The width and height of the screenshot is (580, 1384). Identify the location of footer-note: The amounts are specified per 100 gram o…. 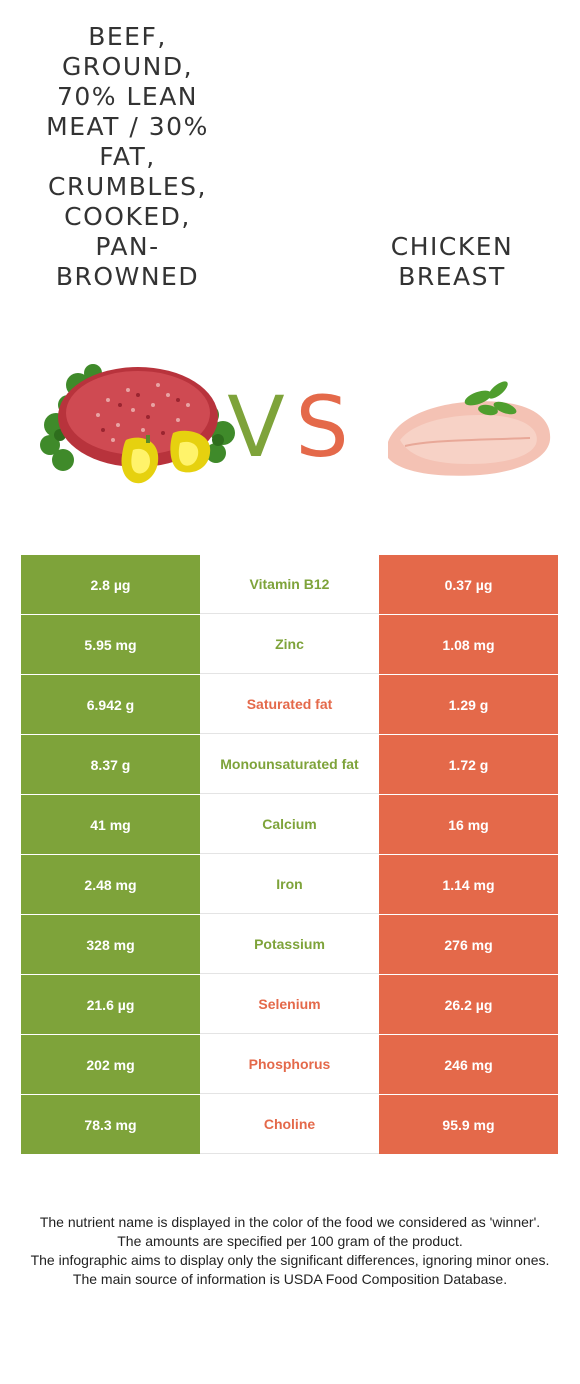
(290, 1241).